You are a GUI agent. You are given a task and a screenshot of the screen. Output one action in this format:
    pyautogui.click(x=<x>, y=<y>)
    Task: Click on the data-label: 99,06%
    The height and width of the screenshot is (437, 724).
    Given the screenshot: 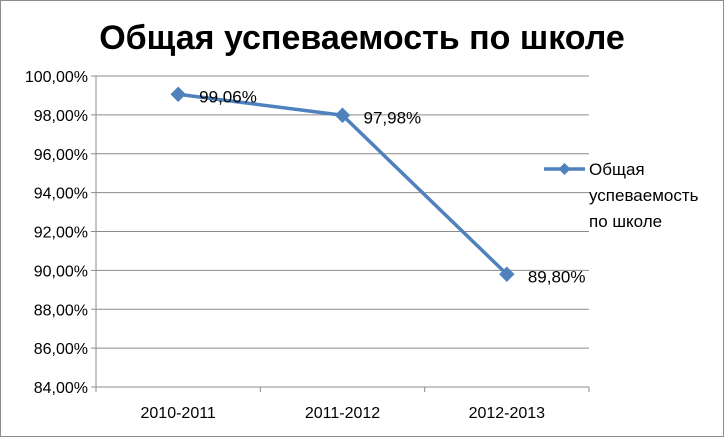 What is the action you would take?
    pyautogui.click(x=228, y=96)
    